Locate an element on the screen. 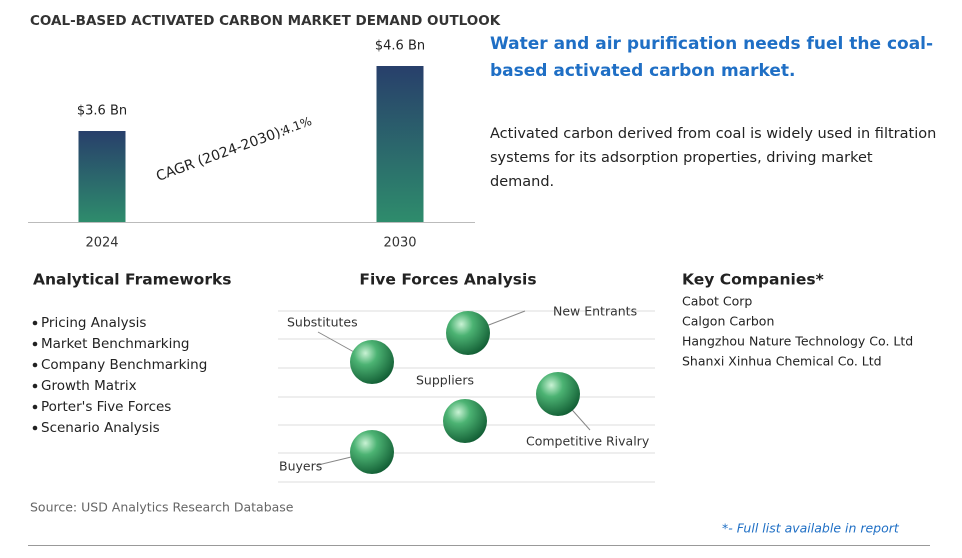  x-tick-label: 2024 is located at coordinates (101, 243).